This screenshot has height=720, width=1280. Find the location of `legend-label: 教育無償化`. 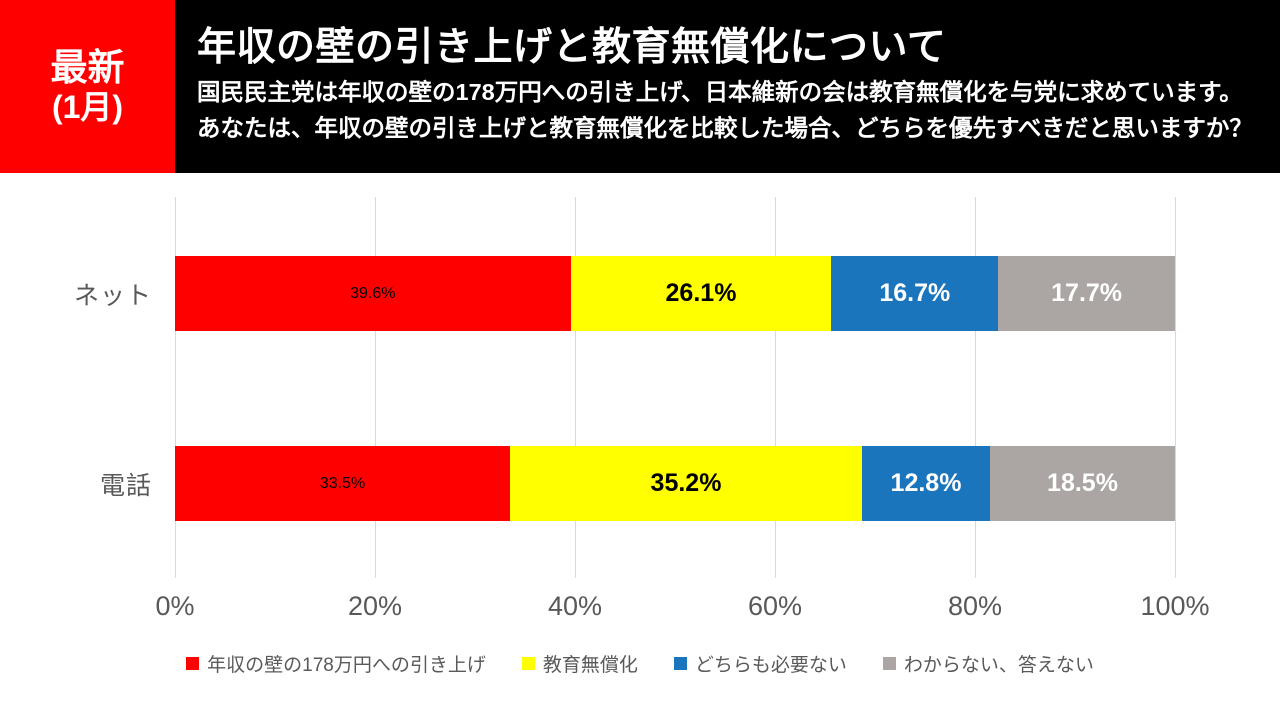

legend-label: 教育無償化 is located at coordinates (590, 665).